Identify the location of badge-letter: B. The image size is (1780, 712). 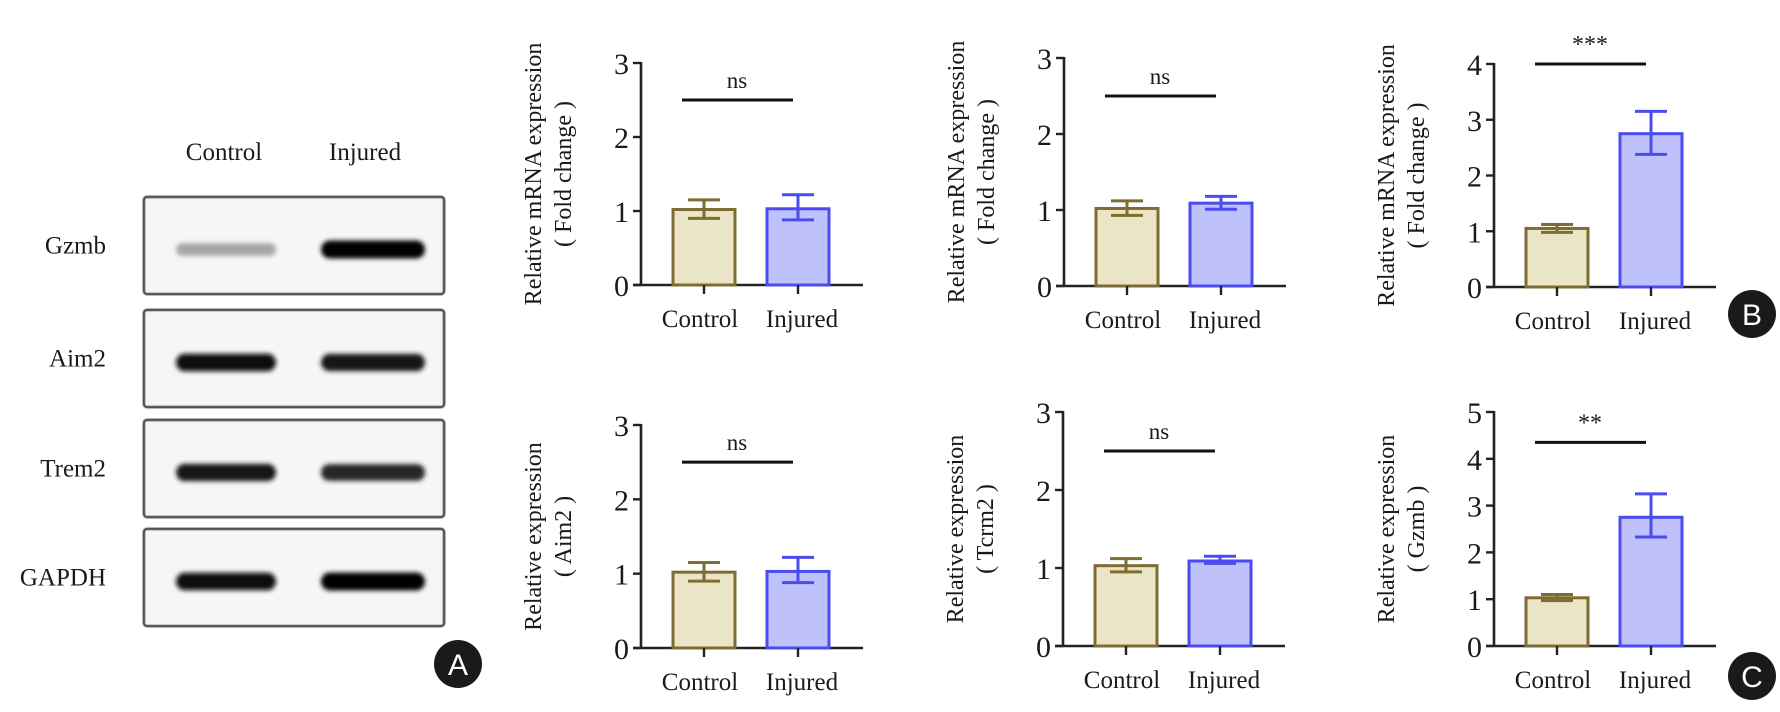
(1752, 315).